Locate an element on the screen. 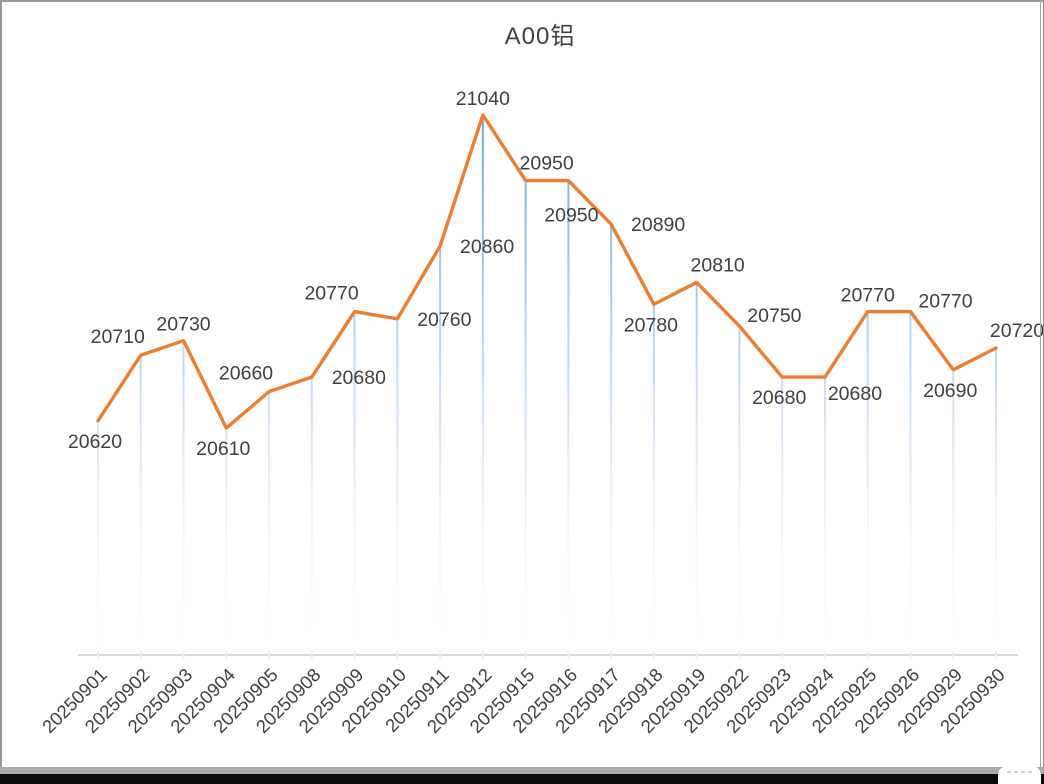 The width and height of the screenshot is (1044, 784). data-label: 20690 is located at coordinates (950, 391).